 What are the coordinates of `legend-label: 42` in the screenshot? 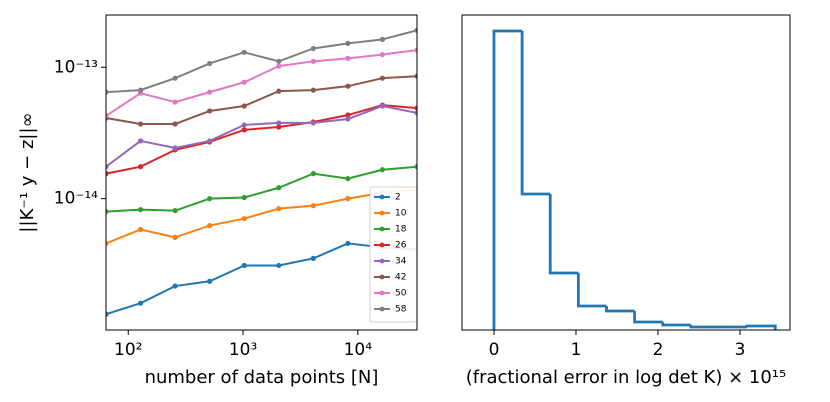 It's located at (400, 278).